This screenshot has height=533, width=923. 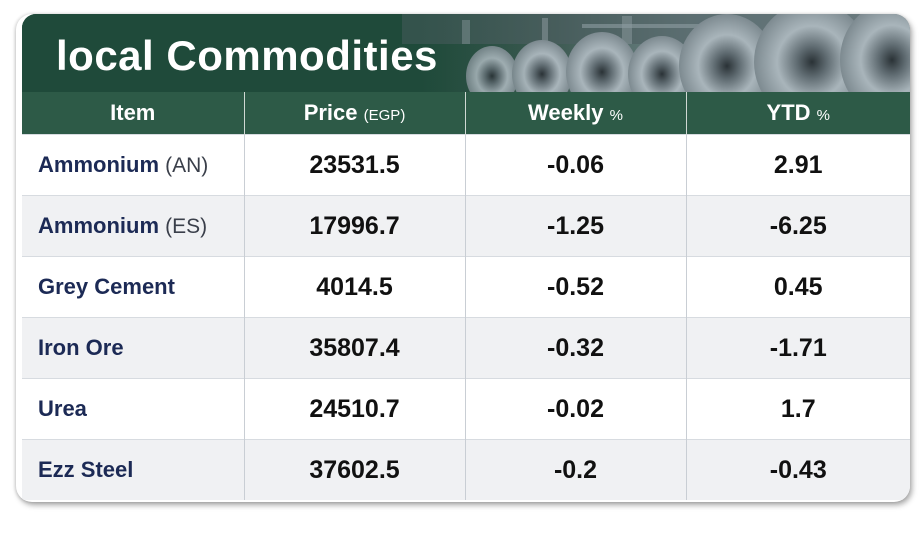 I want to click on table-row: Urea 24510.7 -0.02 1.7, so click(x=466, y=409).